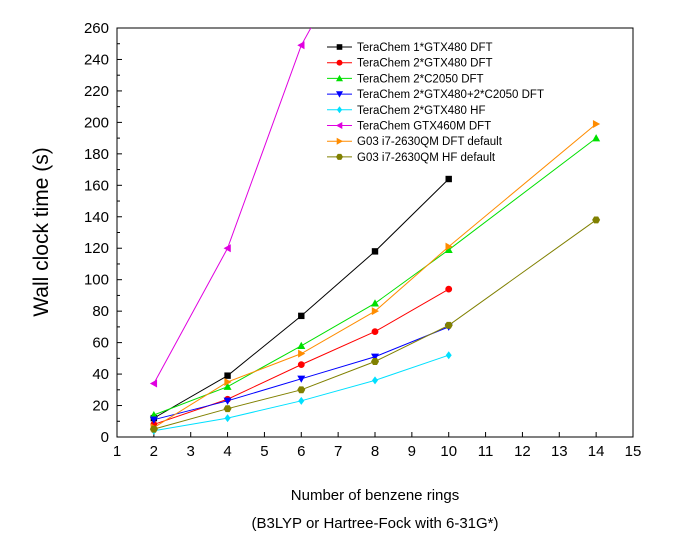 Image resolution: width=700 pixels, height=544 pixels. Describe the element at coordinates (96, 122) in the screenshot. I see `y-tick-label: 200` at that location.